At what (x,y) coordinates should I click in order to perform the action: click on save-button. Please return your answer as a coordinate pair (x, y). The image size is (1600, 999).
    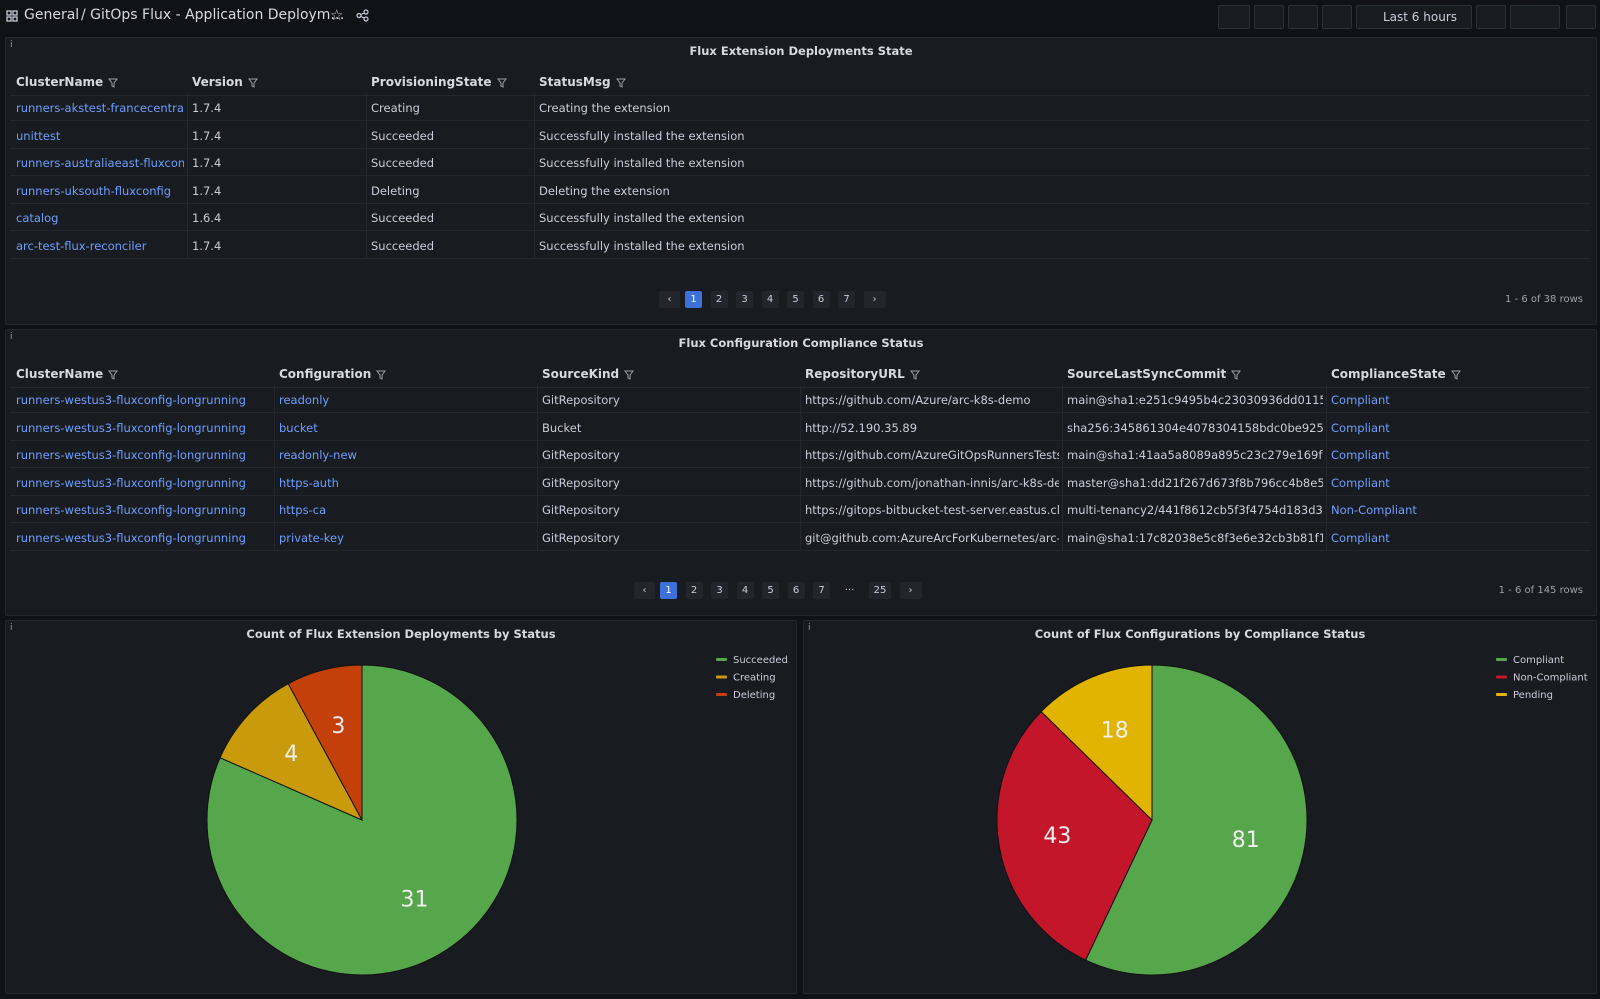
    Looking at the image, I should click on (1269, 17).